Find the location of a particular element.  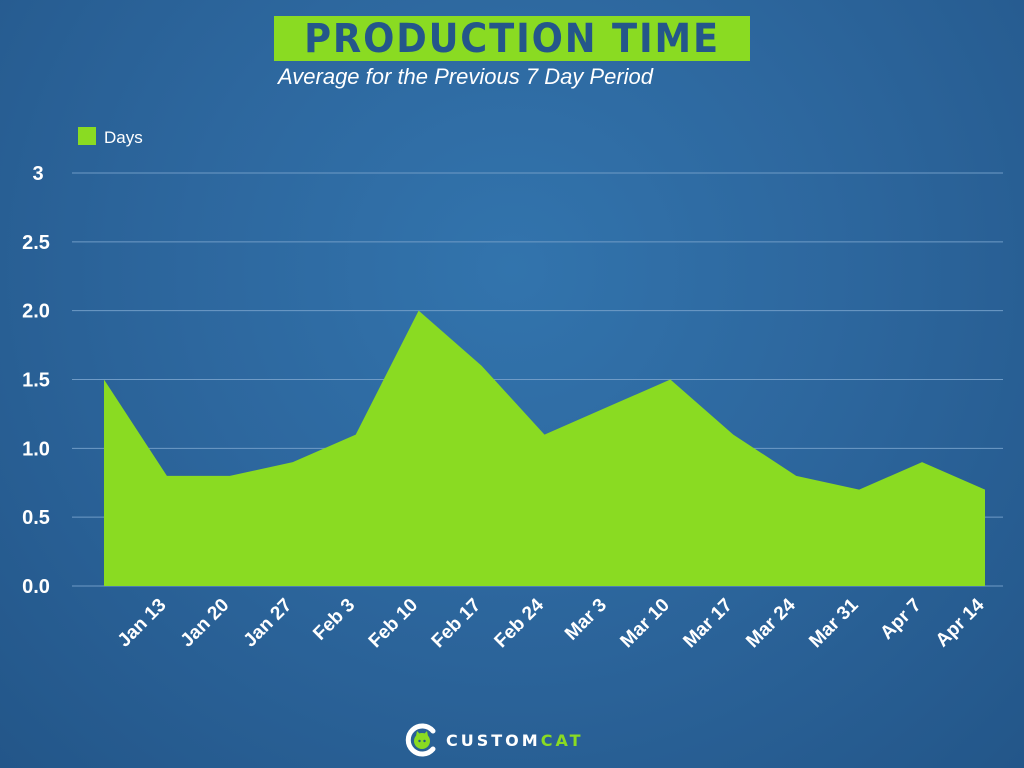

brand-name-part1: CUSTOM is located at coordinates (493, 740).